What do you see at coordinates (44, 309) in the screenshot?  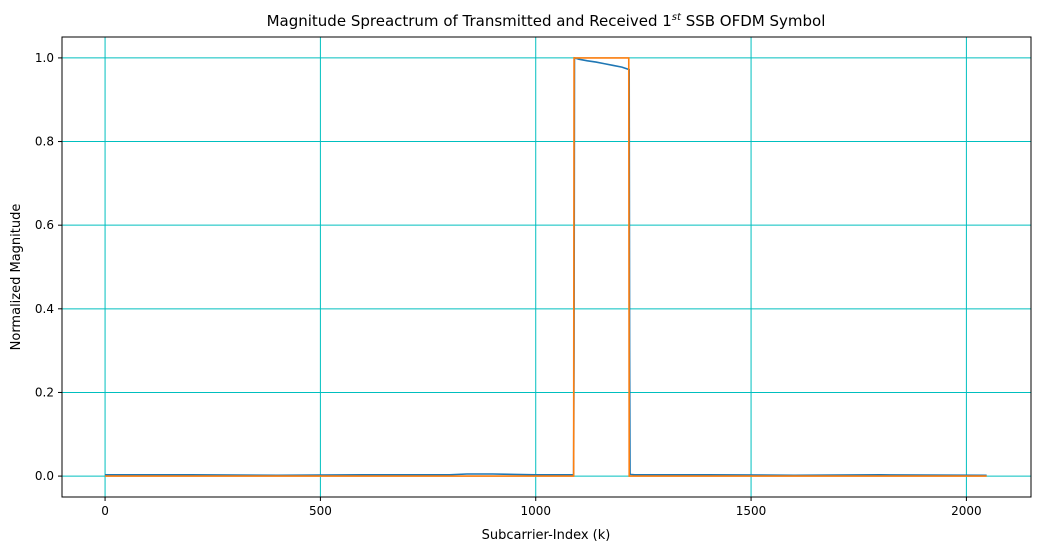 I see `y-tick-label: 0.4` at bounding box center [44, 309].